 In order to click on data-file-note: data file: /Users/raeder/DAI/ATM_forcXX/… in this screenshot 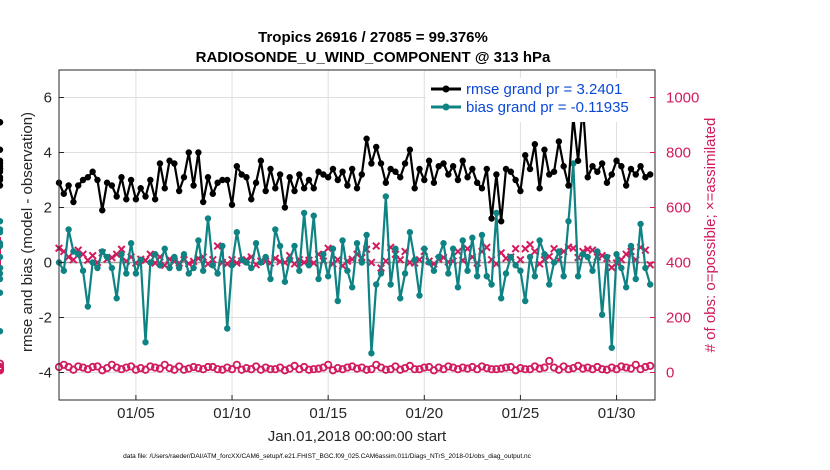, I will do `click(327, 456)`.